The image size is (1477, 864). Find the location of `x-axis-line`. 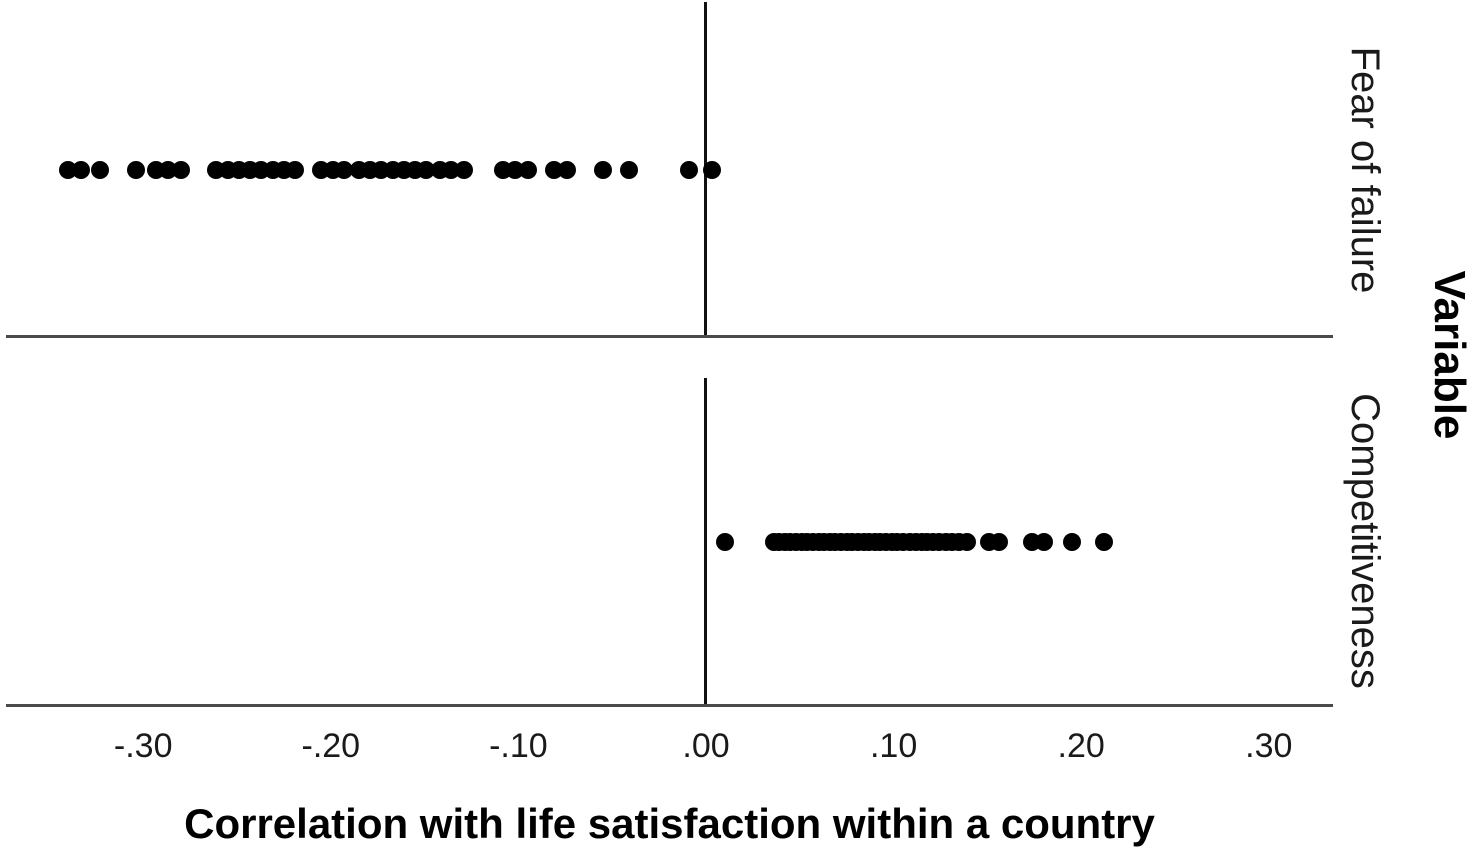

x-axis-line is located at coordinates (669, 705).